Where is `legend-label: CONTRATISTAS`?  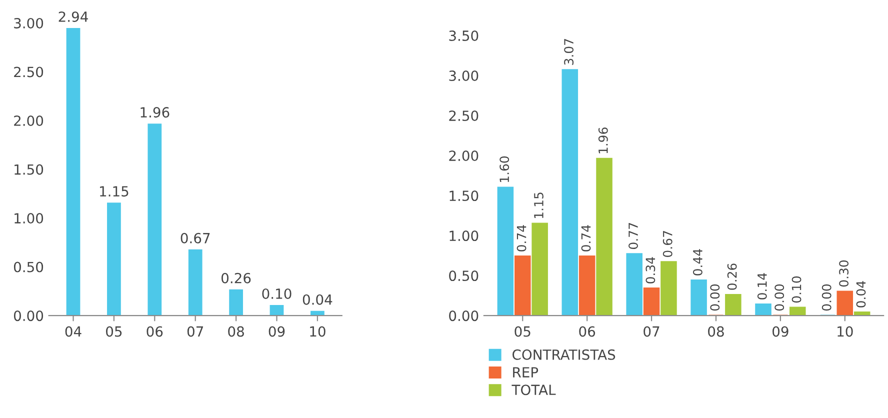 legend-label: CONTRATISTAS is located at coordinates (564, 354).